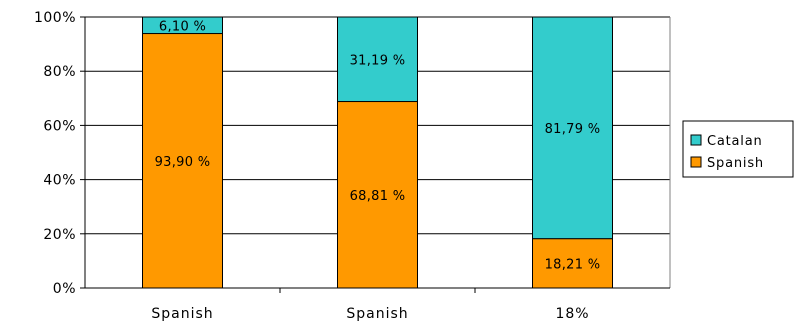 The width and height of the screenshot is (797, 329). I want to click on legend-label-spanish: Spanish, so click(735, 163).